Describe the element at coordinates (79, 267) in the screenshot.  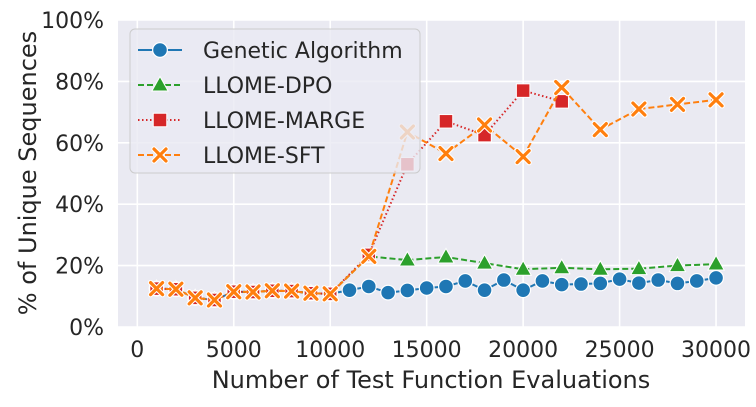
I see `y-tick-label: 20%` at that location.